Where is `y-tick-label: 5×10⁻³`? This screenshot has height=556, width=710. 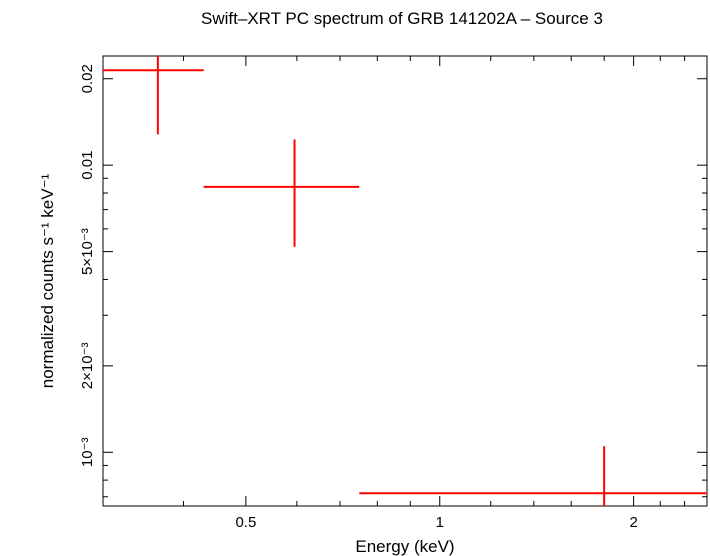 y-tick-label: 5×10⁻³ is located at coordinates (87, 251).